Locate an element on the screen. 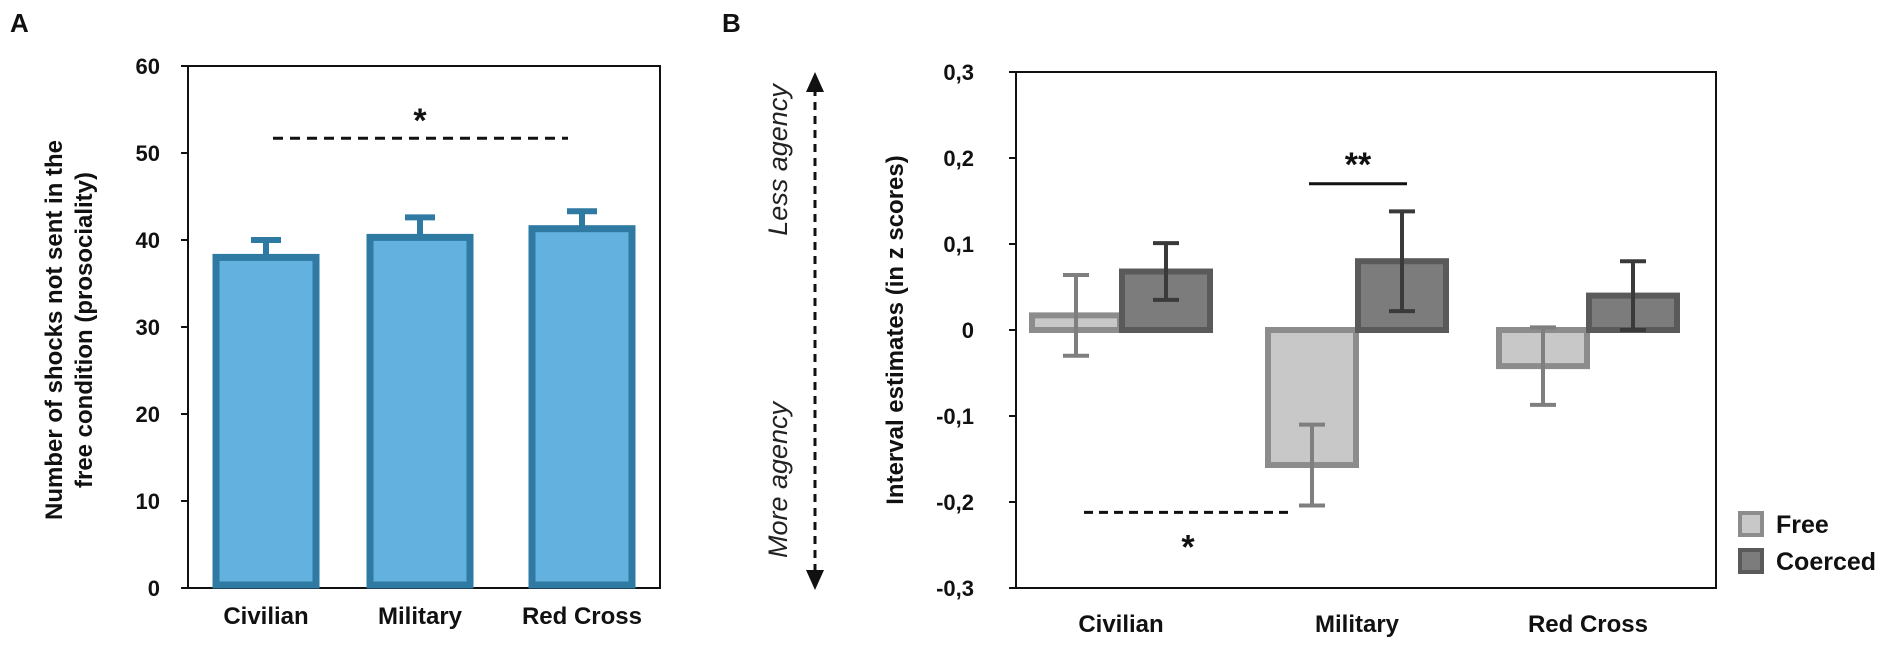 The width and height of the screenshot is (1902, 648). panel-a-category-label: Red Cross is located at coordinates (582, 616).